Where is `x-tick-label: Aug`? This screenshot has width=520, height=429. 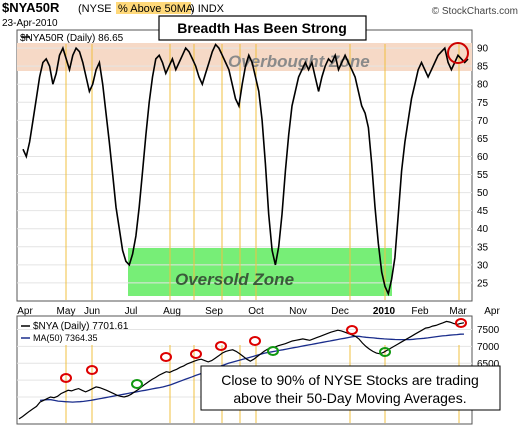
x-tick-label: Aug is located at coordinates (172, 311).